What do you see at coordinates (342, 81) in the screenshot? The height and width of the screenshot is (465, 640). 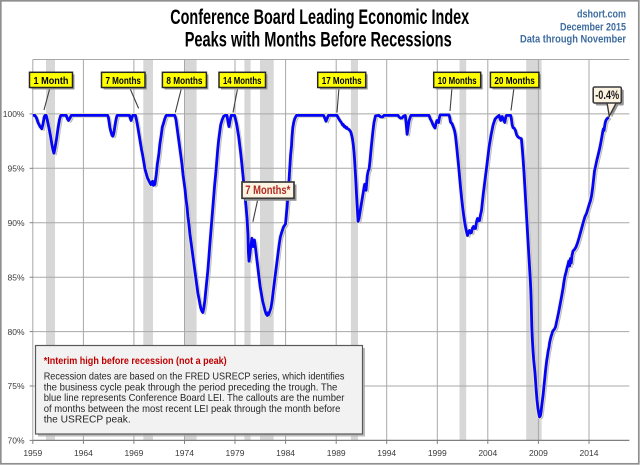 I see `svg-text: 17 Months` at bounding box center [342, 81].